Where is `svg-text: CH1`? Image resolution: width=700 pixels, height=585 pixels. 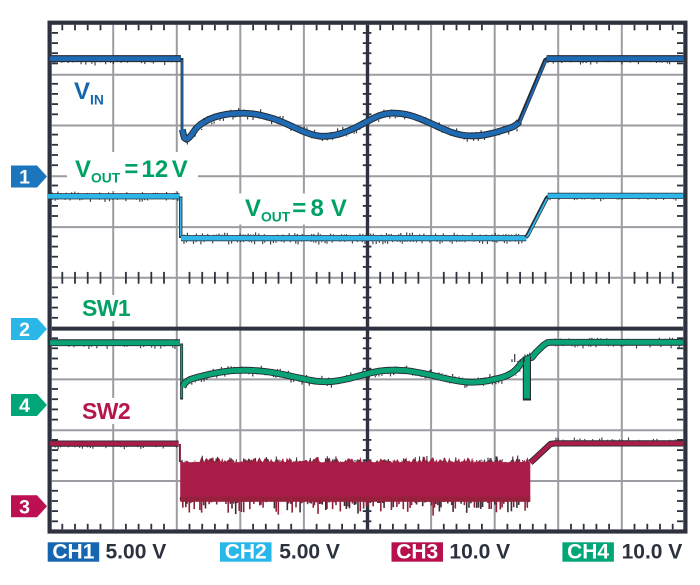 svg-text: CH1 is located at coordinates (73, 551).